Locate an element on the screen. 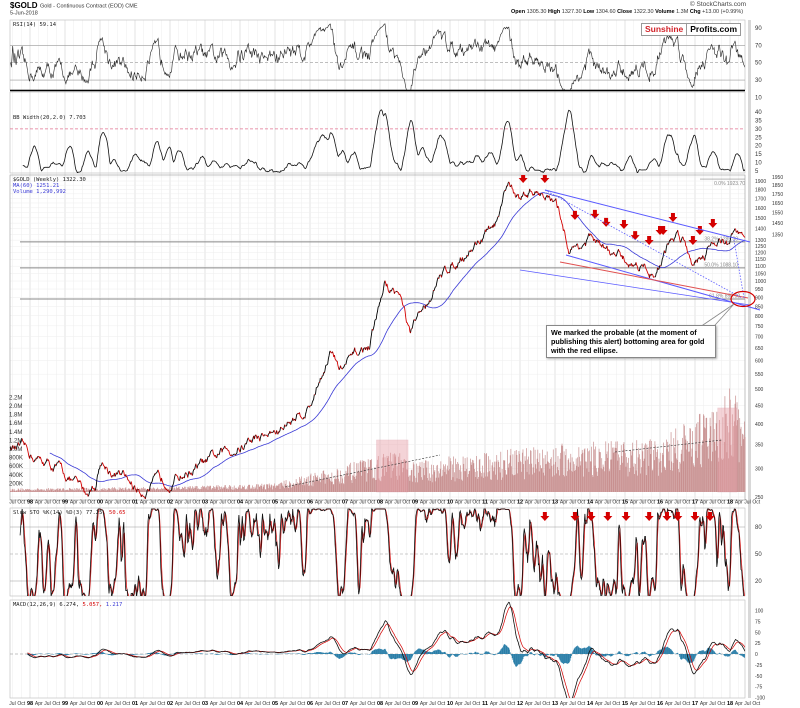 The width and height of the screenshot is (800, 708). title-symbol: $GOLD is located at coordinates (24, 5).